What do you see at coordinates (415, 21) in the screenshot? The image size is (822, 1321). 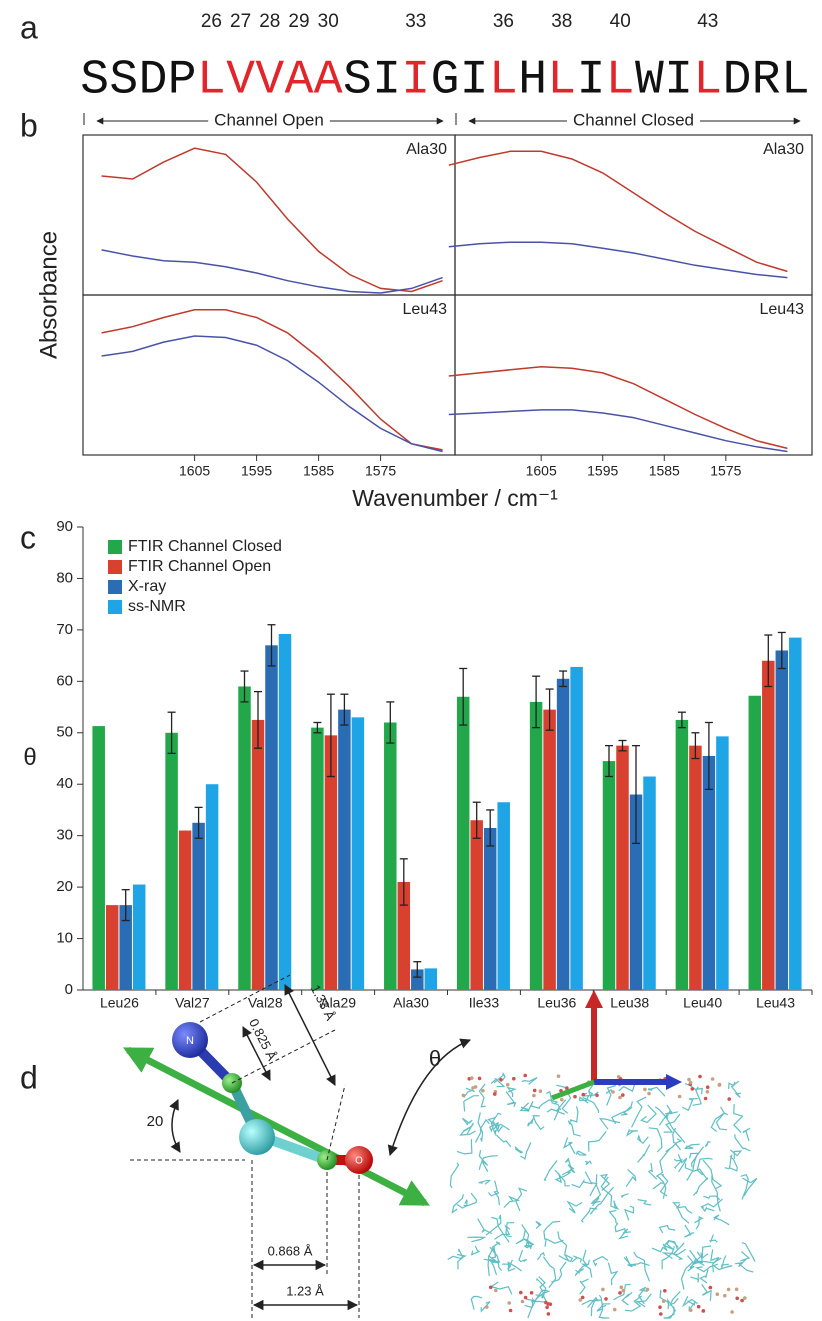 I see `residue-number: 33` at bounding box center [415, 21].